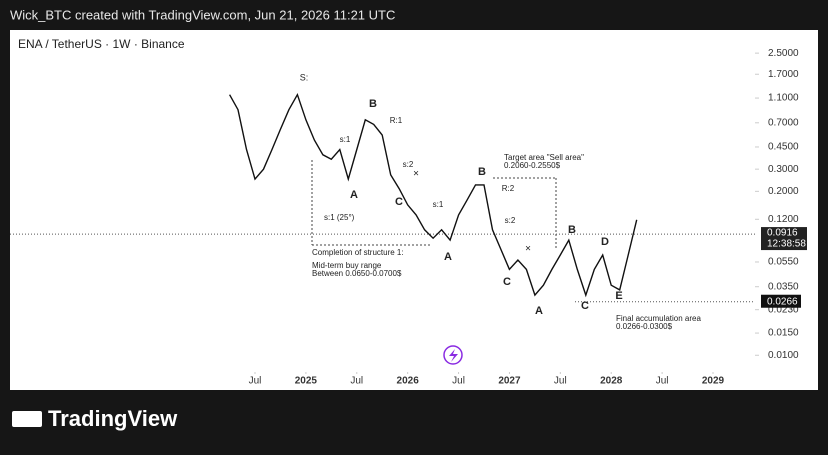 The height and width of the screenshot is (455, 828). I want to click on annotation: Final accumulation area, so click(658, 318).